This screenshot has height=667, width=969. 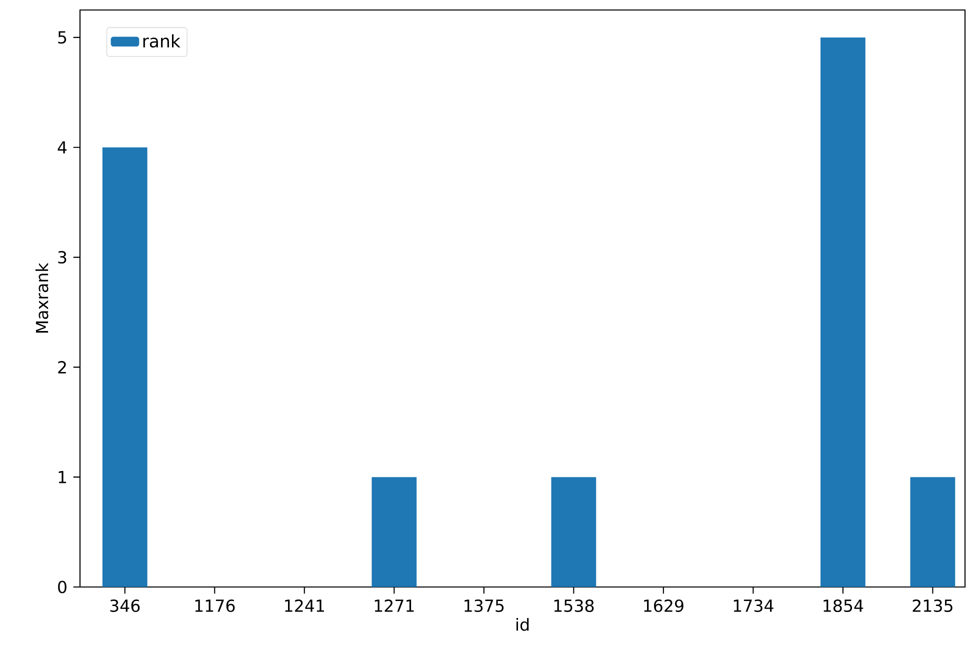 What do you see at coordinates (215, 605) in the screenshot?
I see `x-tick-label: 1176` at bounding box center [215, 605].